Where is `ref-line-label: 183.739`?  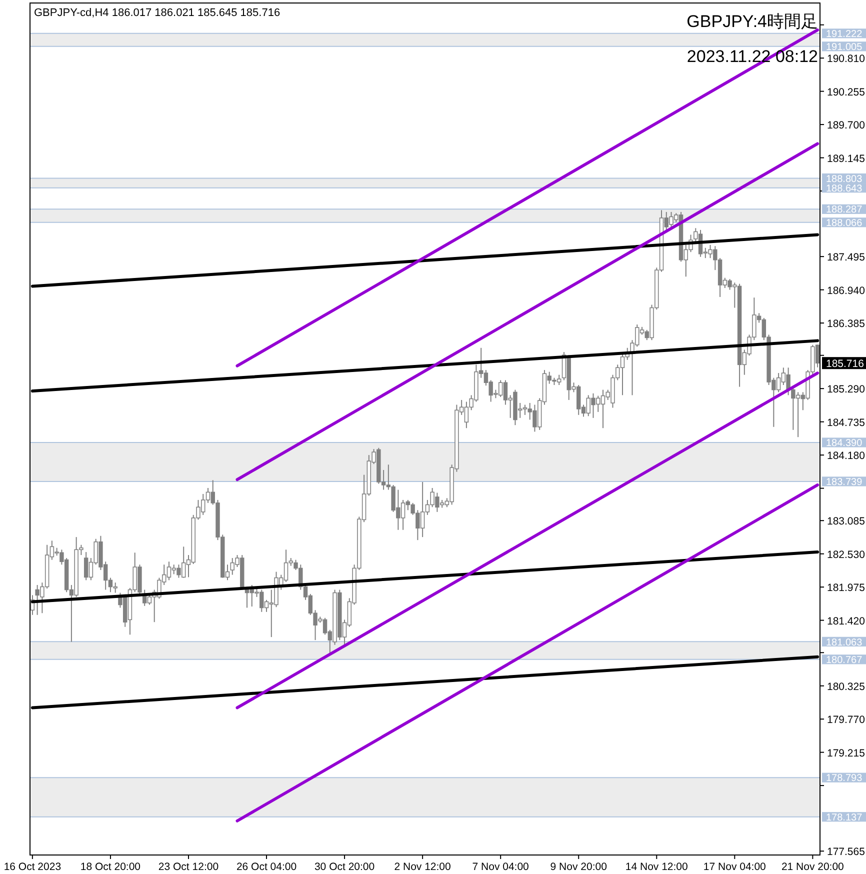
ref-line-label: 183.739 is located at coordinates (844, 482).